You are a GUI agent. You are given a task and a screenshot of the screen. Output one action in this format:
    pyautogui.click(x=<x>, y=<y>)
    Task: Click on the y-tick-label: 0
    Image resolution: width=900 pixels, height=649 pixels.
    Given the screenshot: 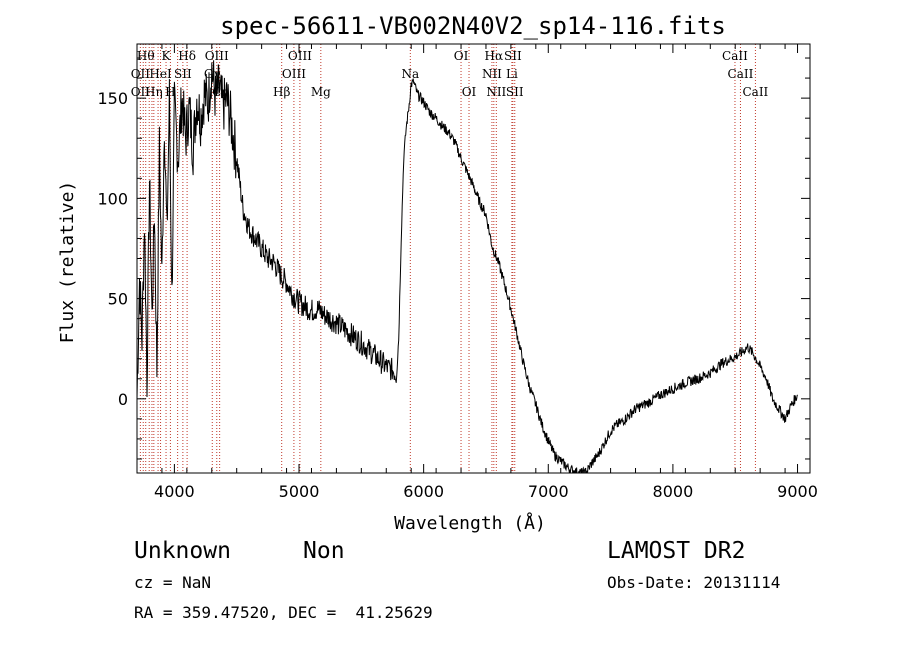 What is the action you would take?
    pyautogui.click(x=123, y=399)
    